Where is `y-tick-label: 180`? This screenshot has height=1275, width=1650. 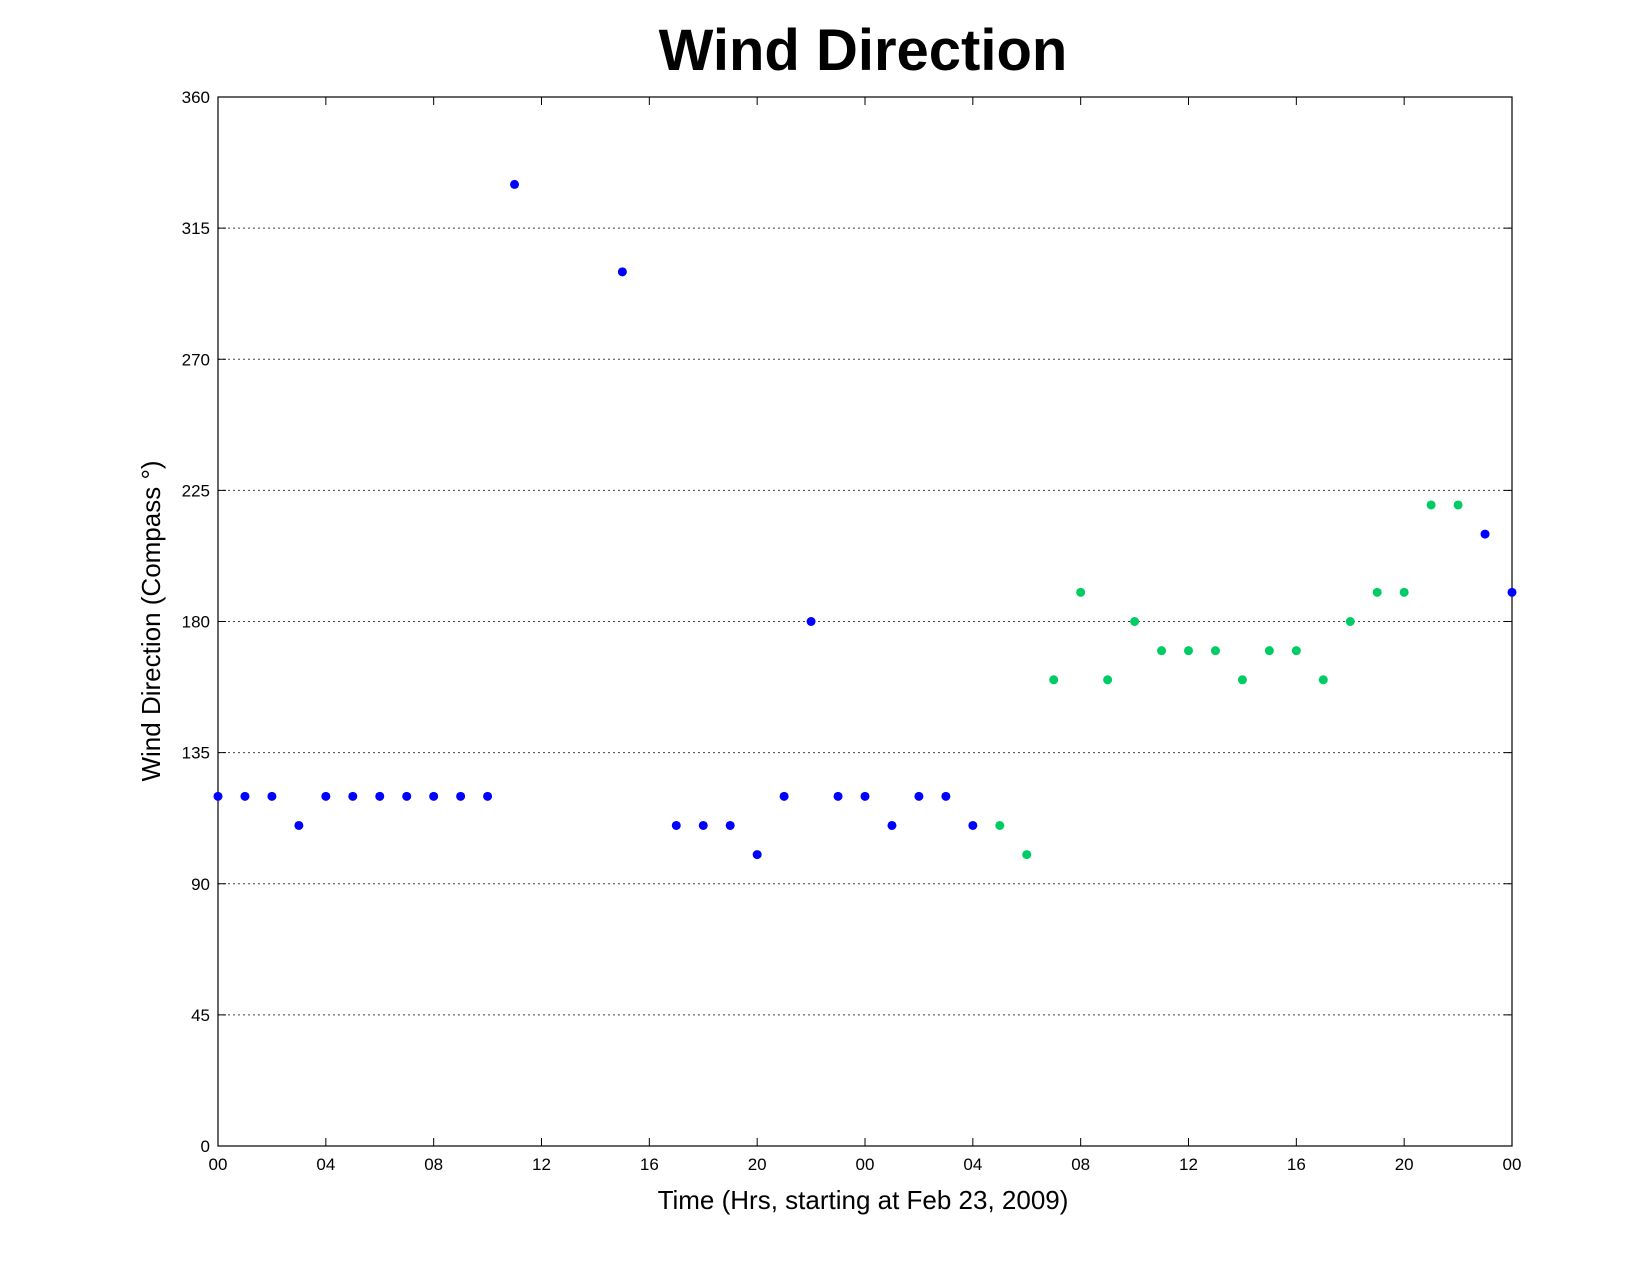
y-tick-label: 180 is located at coordinates (196, 622).